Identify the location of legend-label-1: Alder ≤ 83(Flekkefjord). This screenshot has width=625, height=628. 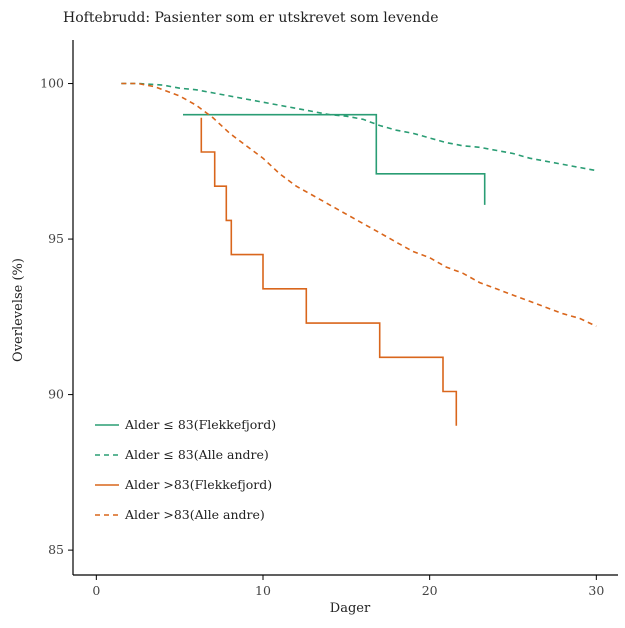
(200, 424).